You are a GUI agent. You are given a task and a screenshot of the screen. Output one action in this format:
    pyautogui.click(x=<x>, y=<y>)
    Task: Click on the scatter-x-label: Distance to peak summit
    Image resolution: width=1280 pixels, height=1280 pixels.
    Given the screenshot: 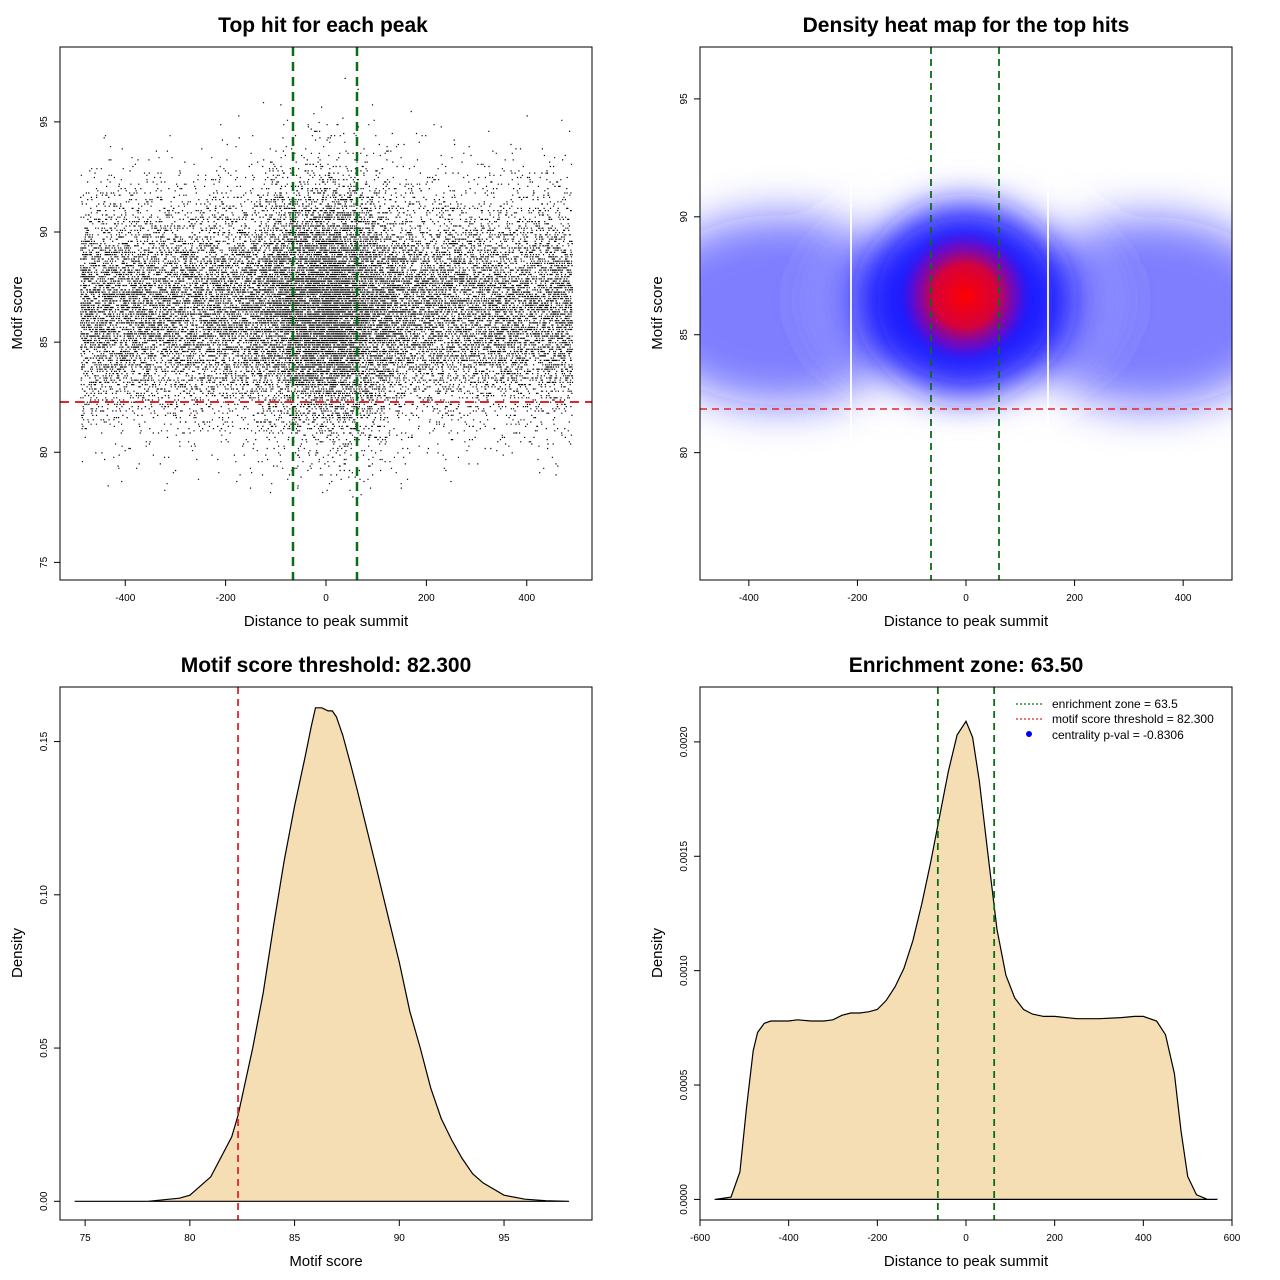 What is the action you would take?
    pyautogui.click(x=326, y=621)
    